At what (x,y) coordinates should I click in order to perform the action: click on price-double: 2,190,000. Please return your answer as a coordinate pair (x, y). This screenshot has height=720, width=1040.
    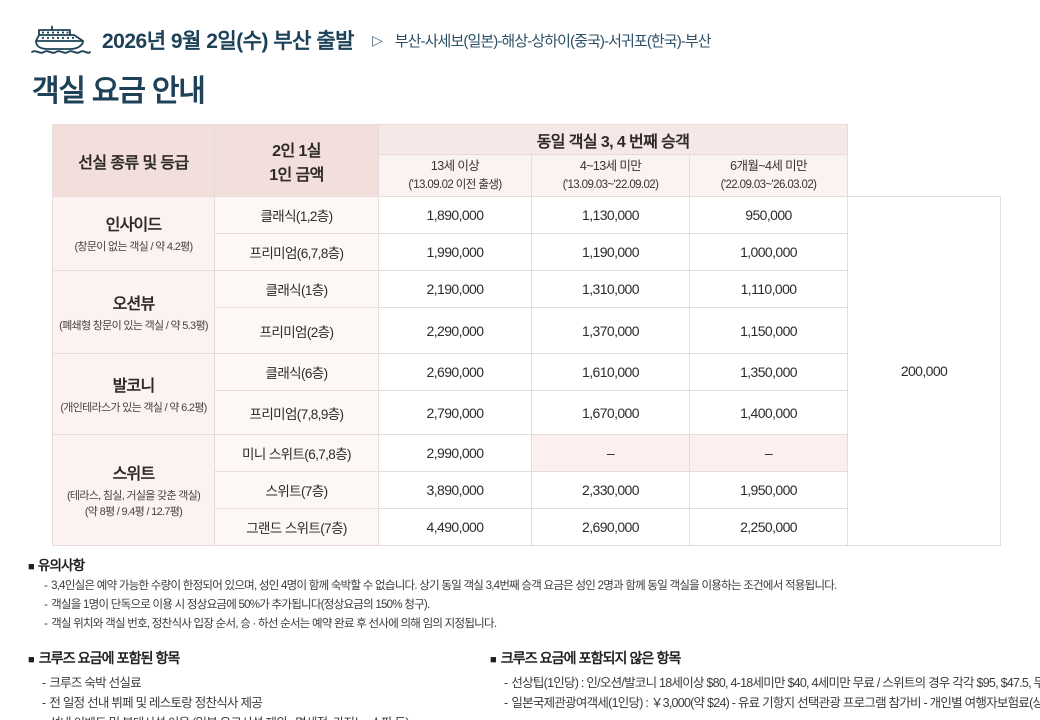
    Looking at the image, I should click on (455, 289).